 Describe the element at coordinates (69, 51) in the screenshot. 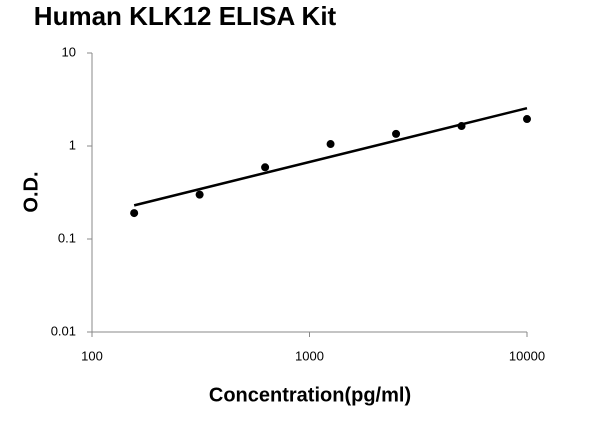

I see `y-tick-label: 10` at that location.